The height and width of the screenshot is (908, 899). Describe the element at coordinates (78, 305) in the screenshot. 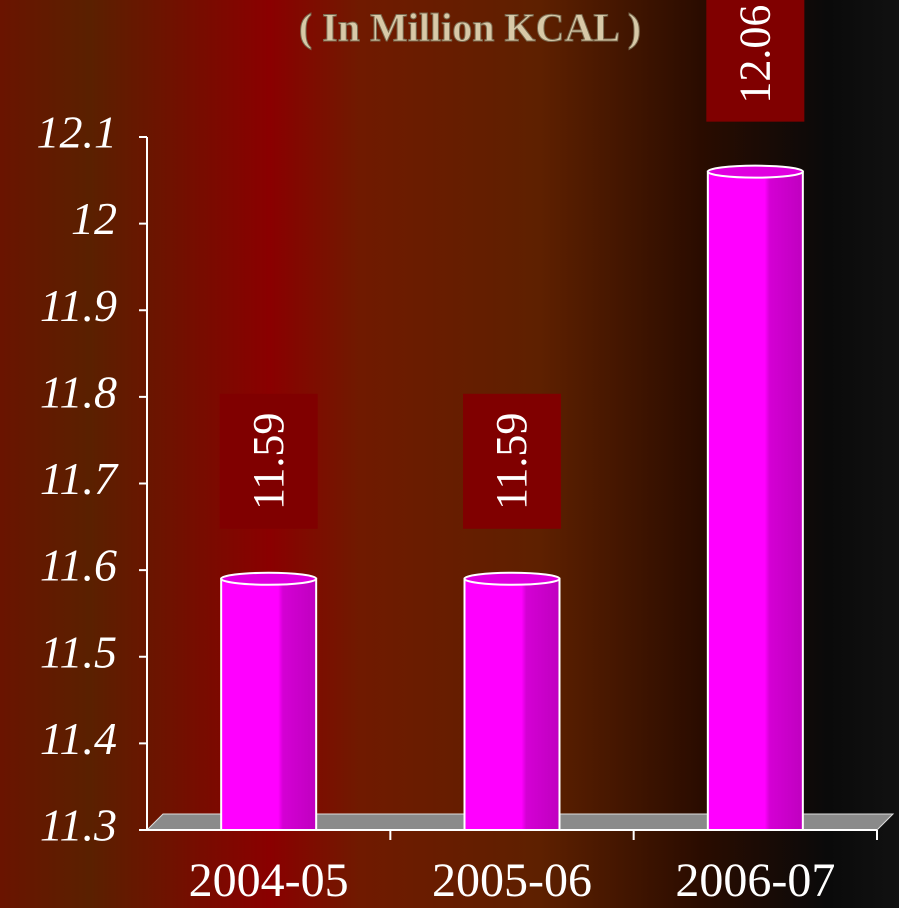

I see `y-tick-label: 11.9` at that location.